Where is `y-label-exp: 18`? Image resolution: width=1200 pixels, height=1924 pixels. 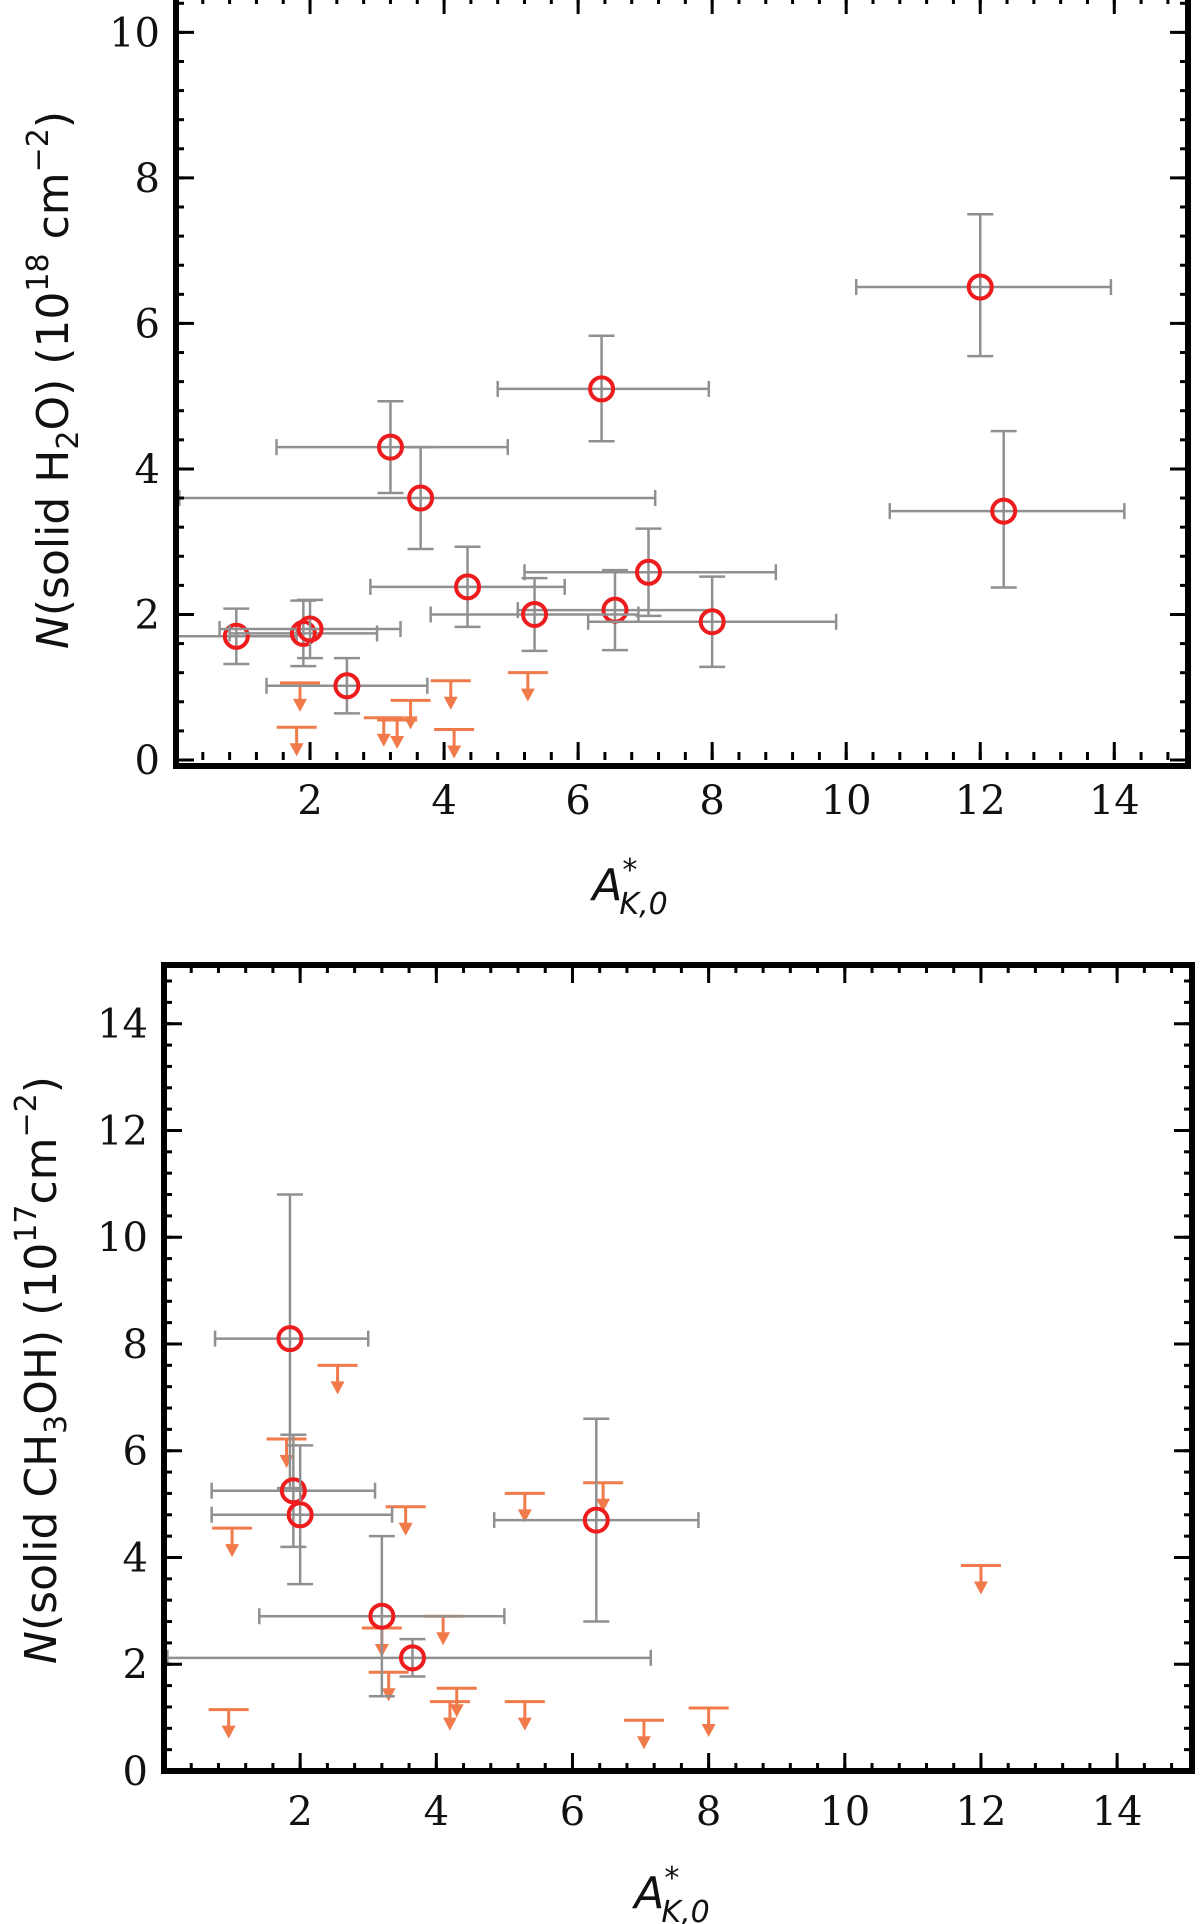
y-label-exp: 18 is located at coordinates (38, 272).